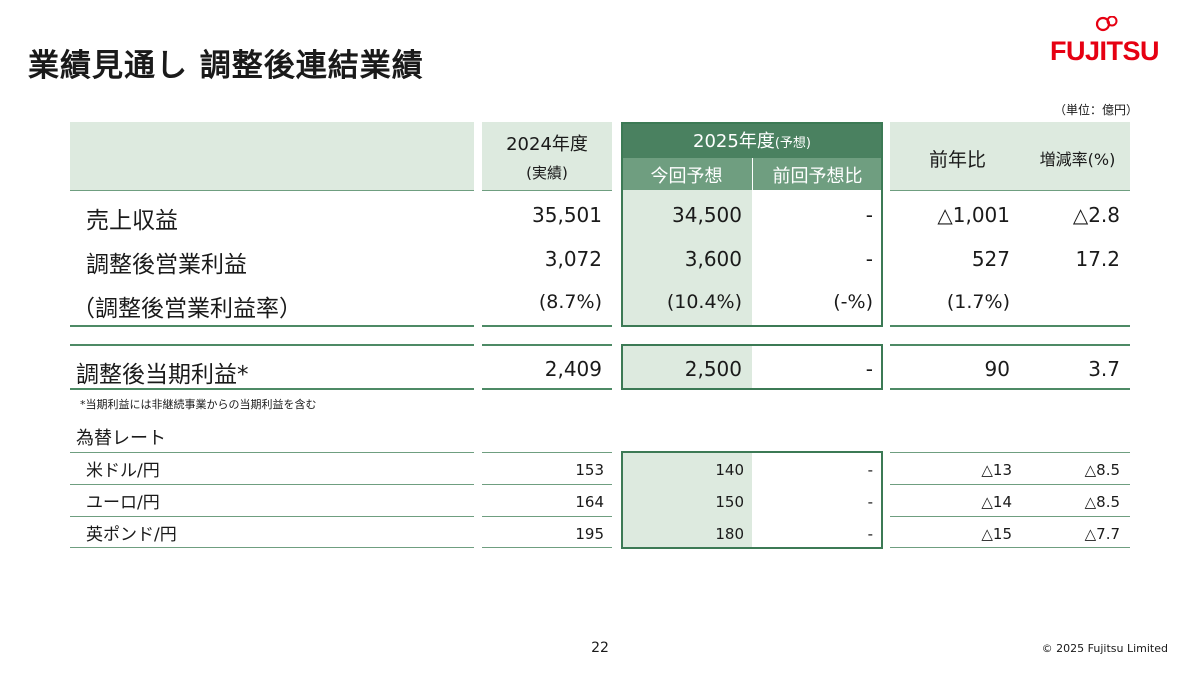 The width and height of the screenshot is (1200, 675). What do you see at coordinates (567, 215) in the screenshot?
I see `fy2024-value: 35,501` at bounding box center [567, 215].